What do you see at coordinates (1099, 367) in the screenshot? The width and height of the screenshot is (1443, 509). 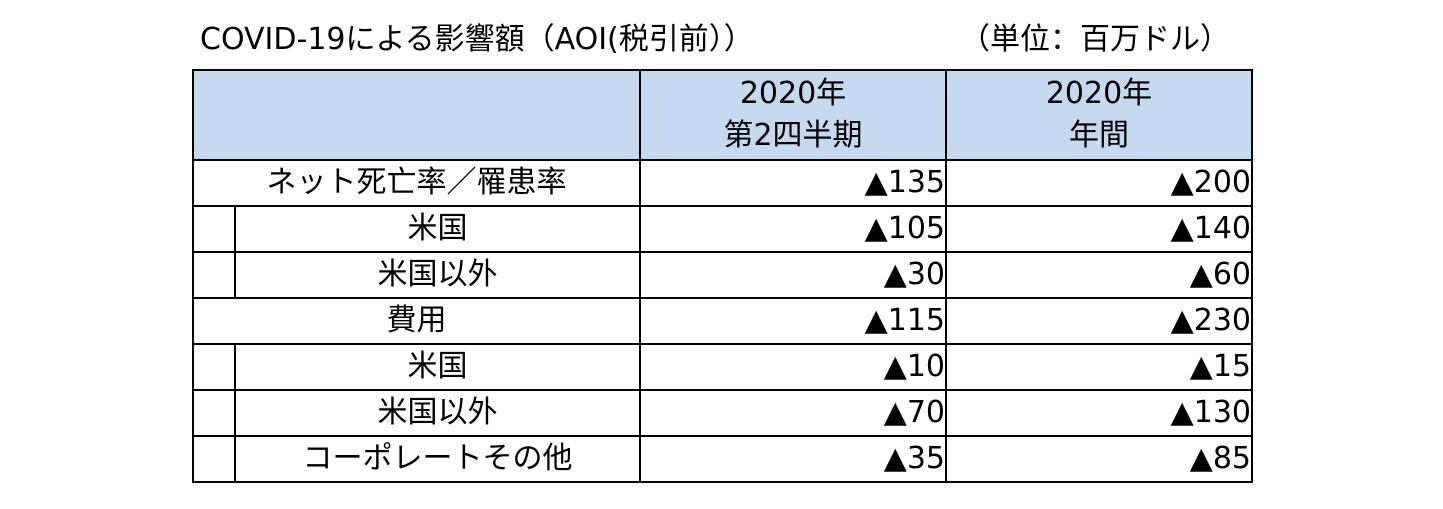 I see `value-annual-expenses-us: ▲15` at bounding box center [1099, 367].